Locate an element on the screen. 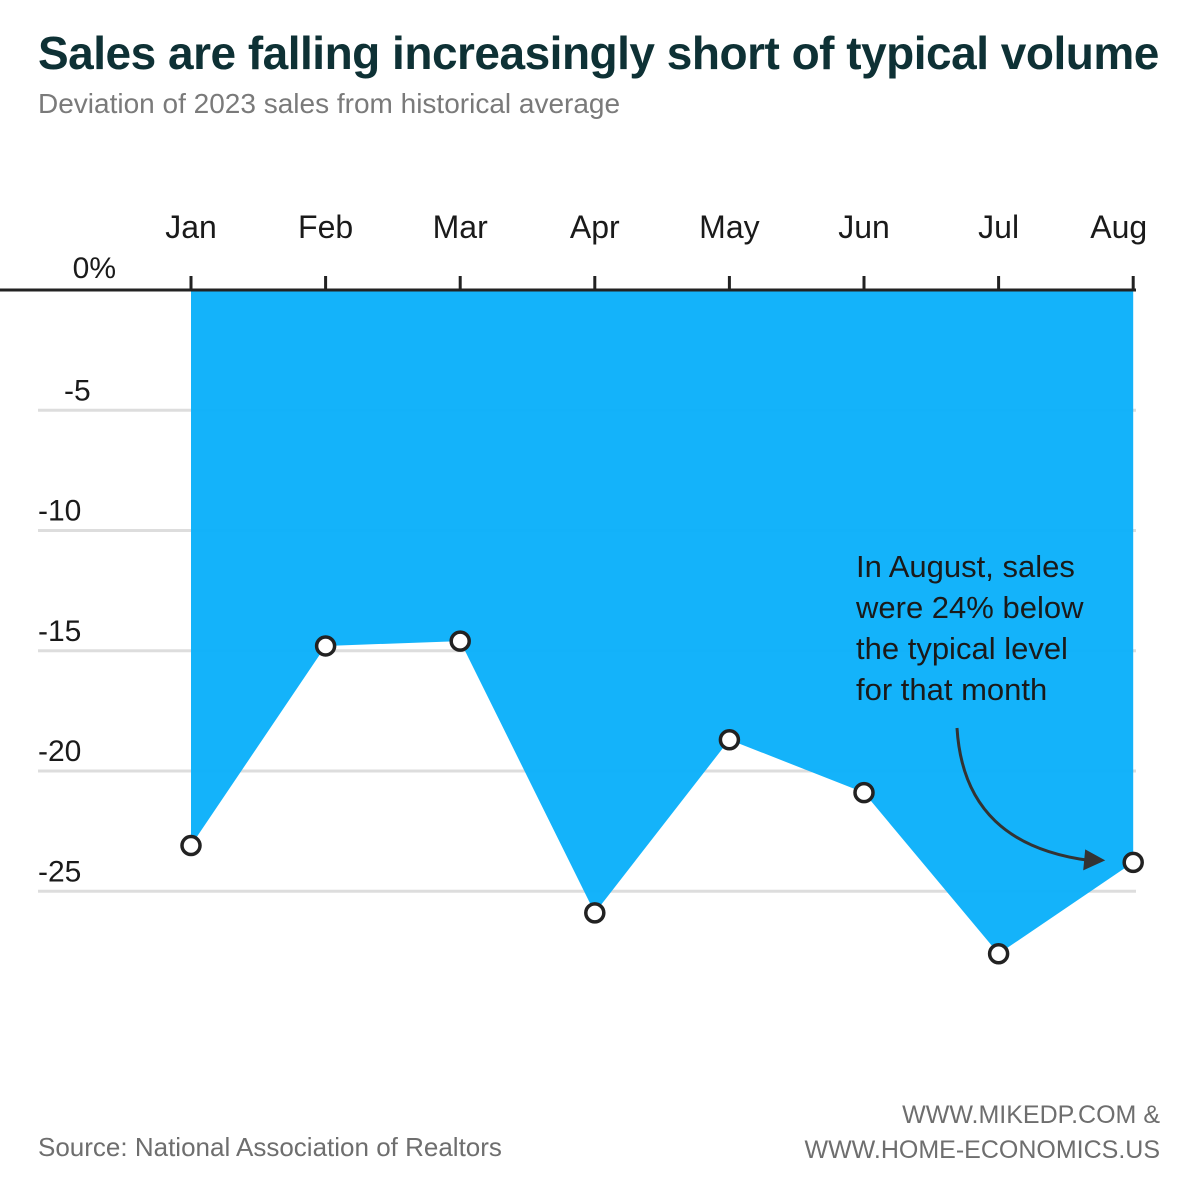 The image size is (1200, 1200). source-note: Source: National Association of Realtors is located at coordinates (270, 1147).